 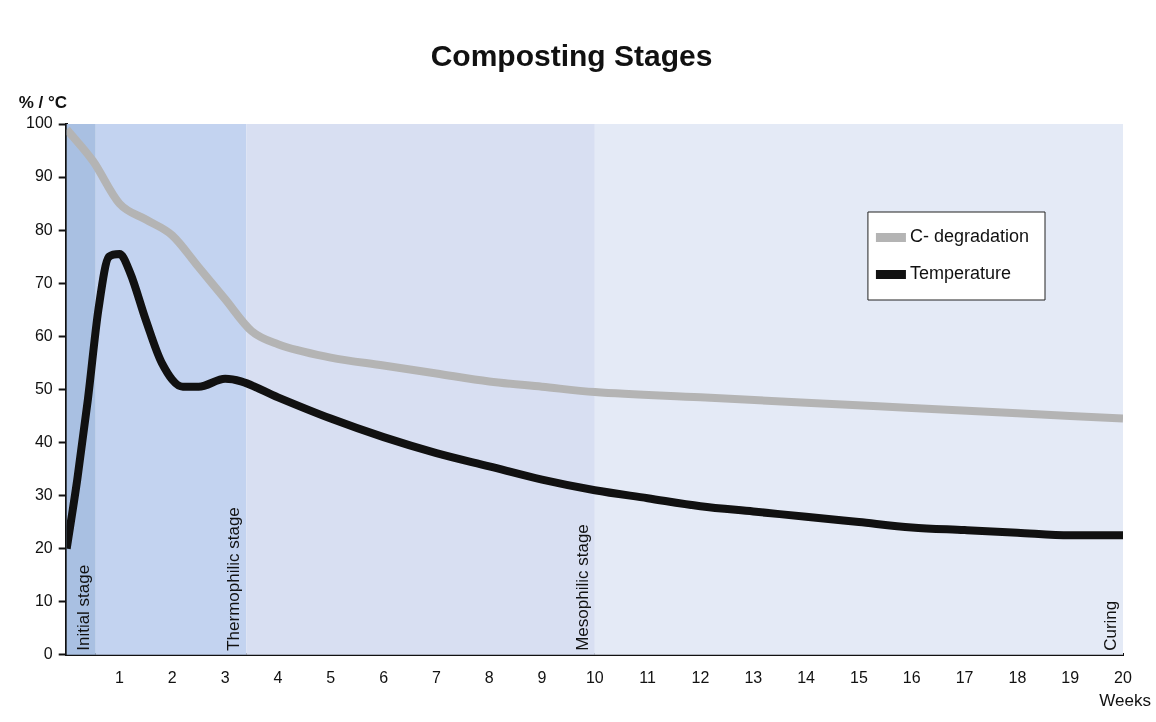 I want to click on band-label: Thermophilic stage, so click(x=234, y=579).